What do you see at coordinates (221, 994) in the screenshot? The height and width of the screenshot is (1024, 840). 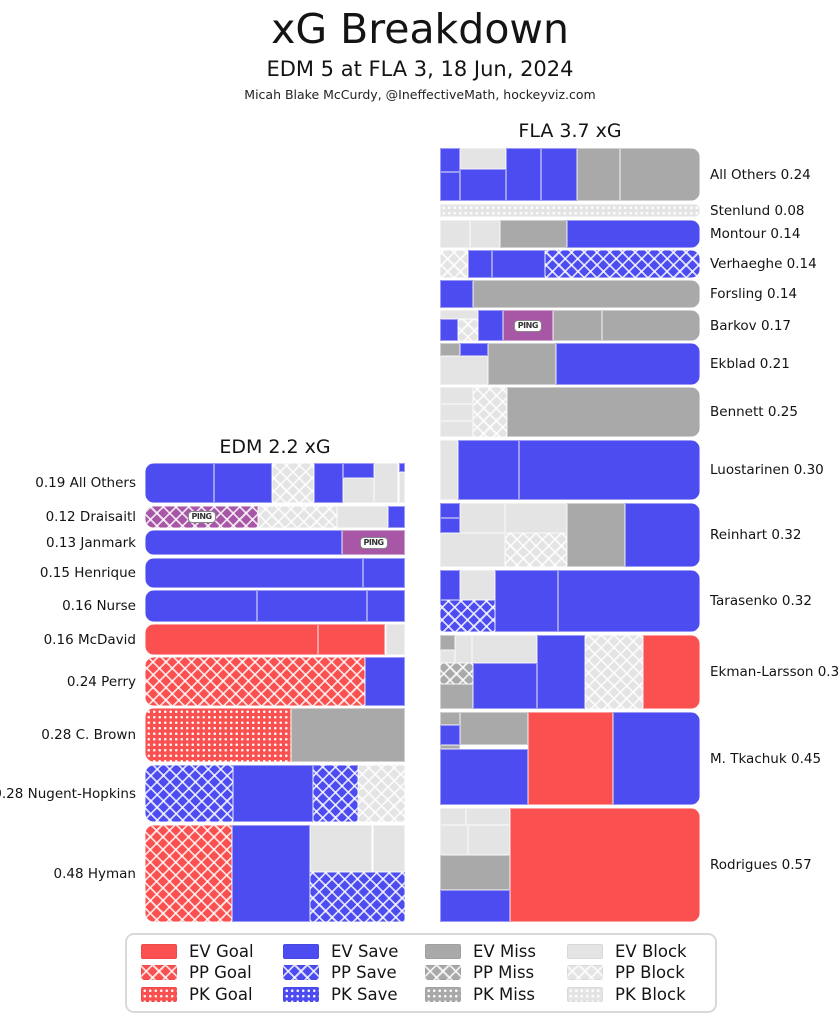 I see `legend-label: PK Goal` at bounding box center [221, 994].